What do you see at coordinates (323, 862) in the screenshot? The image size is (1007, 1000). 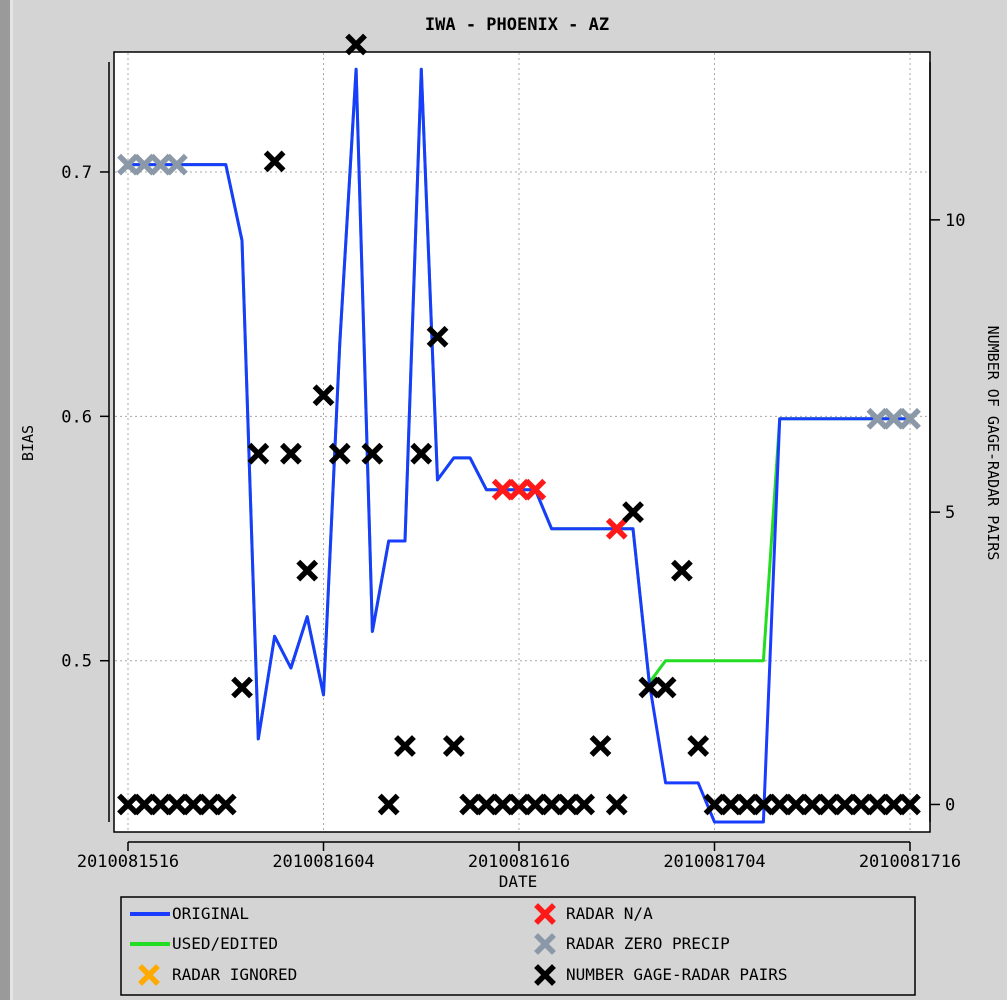 I see `x-tick-label-1: 2010081604` at bounding box center [323, 862].